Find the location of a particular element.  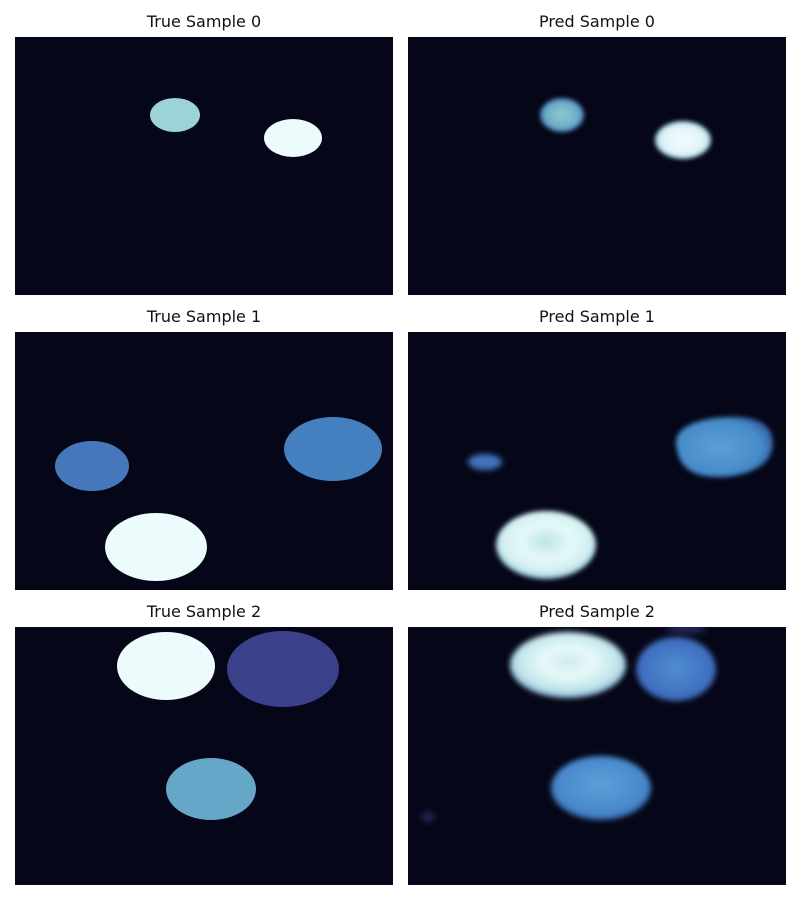

panel-title-pred-sample-0: Pred Sample 0 is located at coordinates (597, 21).